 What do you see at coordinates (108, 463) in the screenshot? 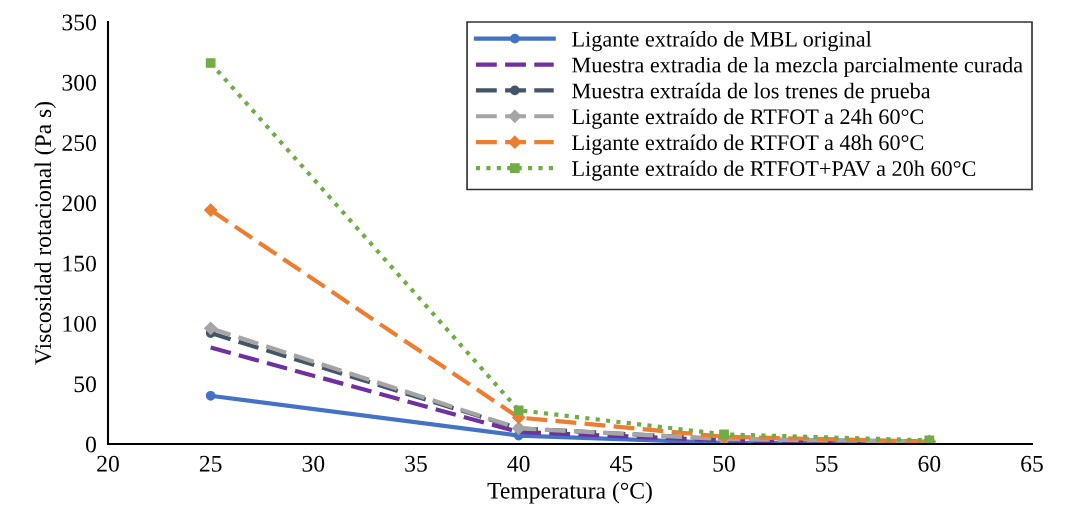
I see `x-tick-label: 20` at bounding box center [108, 463].